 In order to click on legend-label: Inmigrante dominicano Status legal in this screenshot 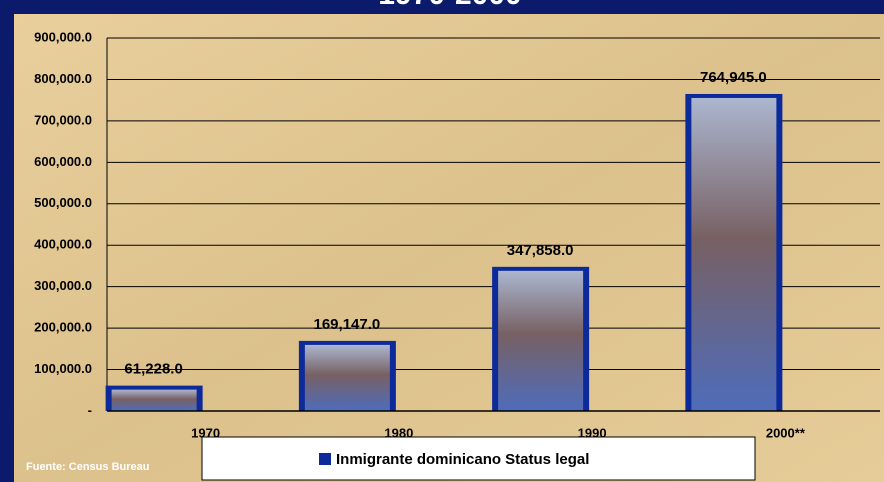, I will do `click(462, 459)`.